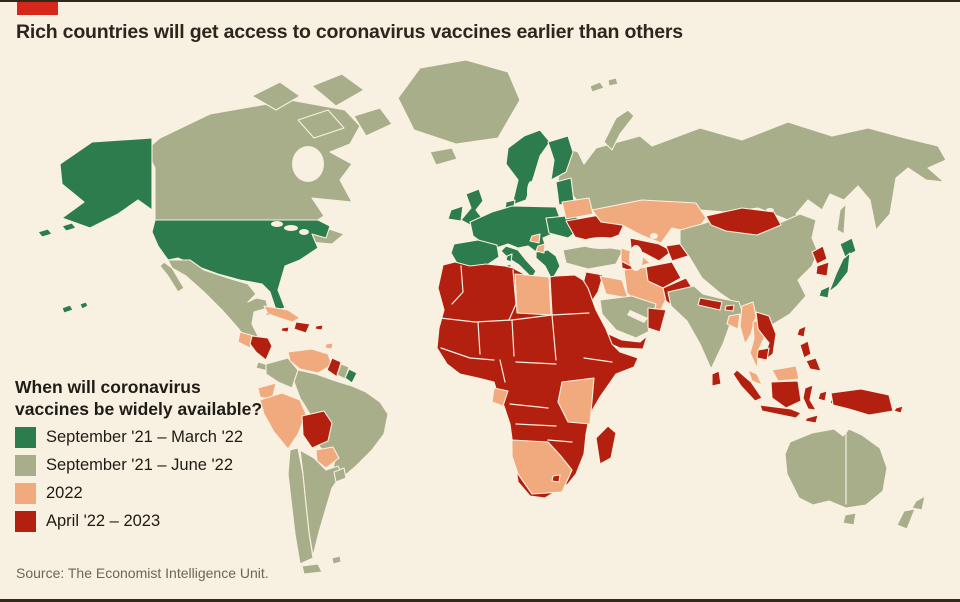  I want to click on legend-swatch-red, so click(25, 521).